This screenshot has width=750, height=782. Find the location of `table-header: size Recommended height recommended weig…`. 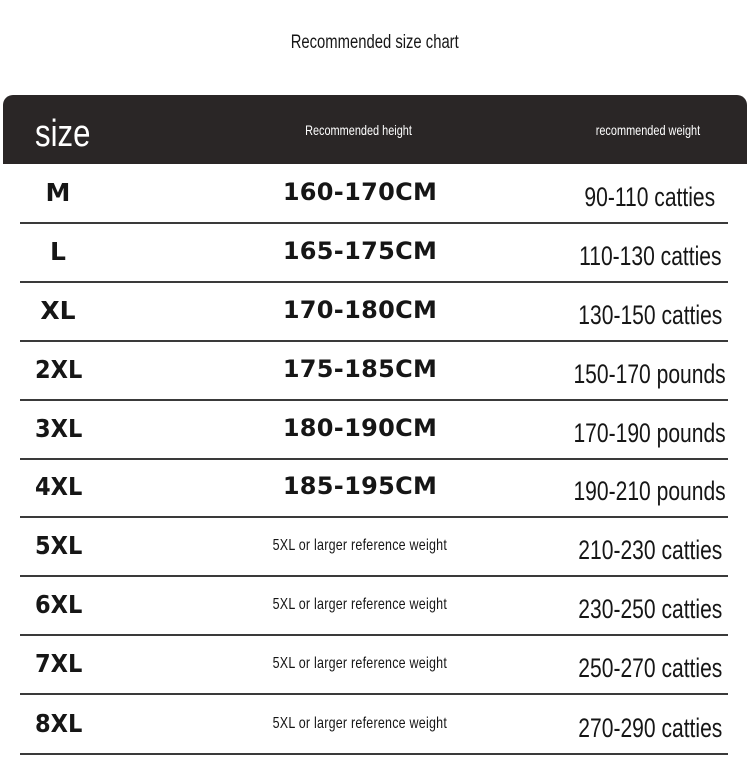

table-header: size Recommended height recommended weig… is located at coordinates (375, 129).